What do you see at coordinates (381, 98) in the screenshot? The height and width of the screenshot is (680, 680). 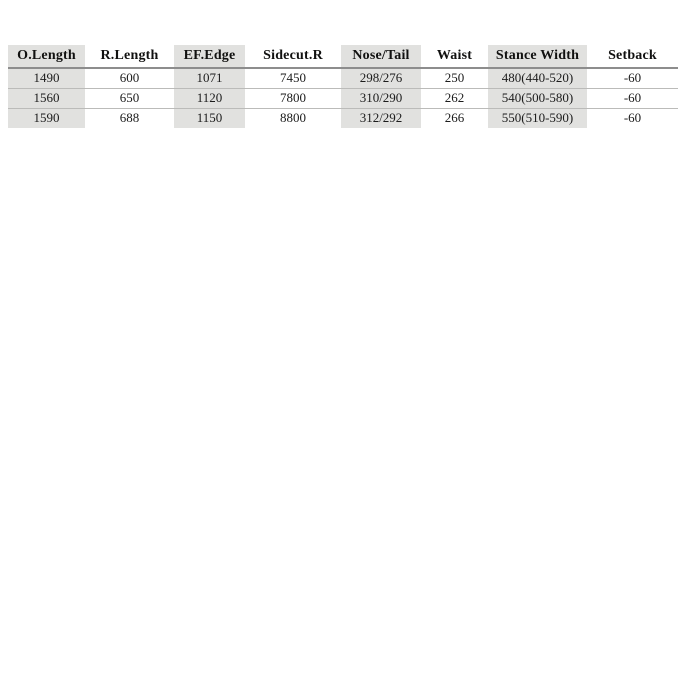 I see `cell-nose-tail: 310/290` at bounding box center [381, 98].